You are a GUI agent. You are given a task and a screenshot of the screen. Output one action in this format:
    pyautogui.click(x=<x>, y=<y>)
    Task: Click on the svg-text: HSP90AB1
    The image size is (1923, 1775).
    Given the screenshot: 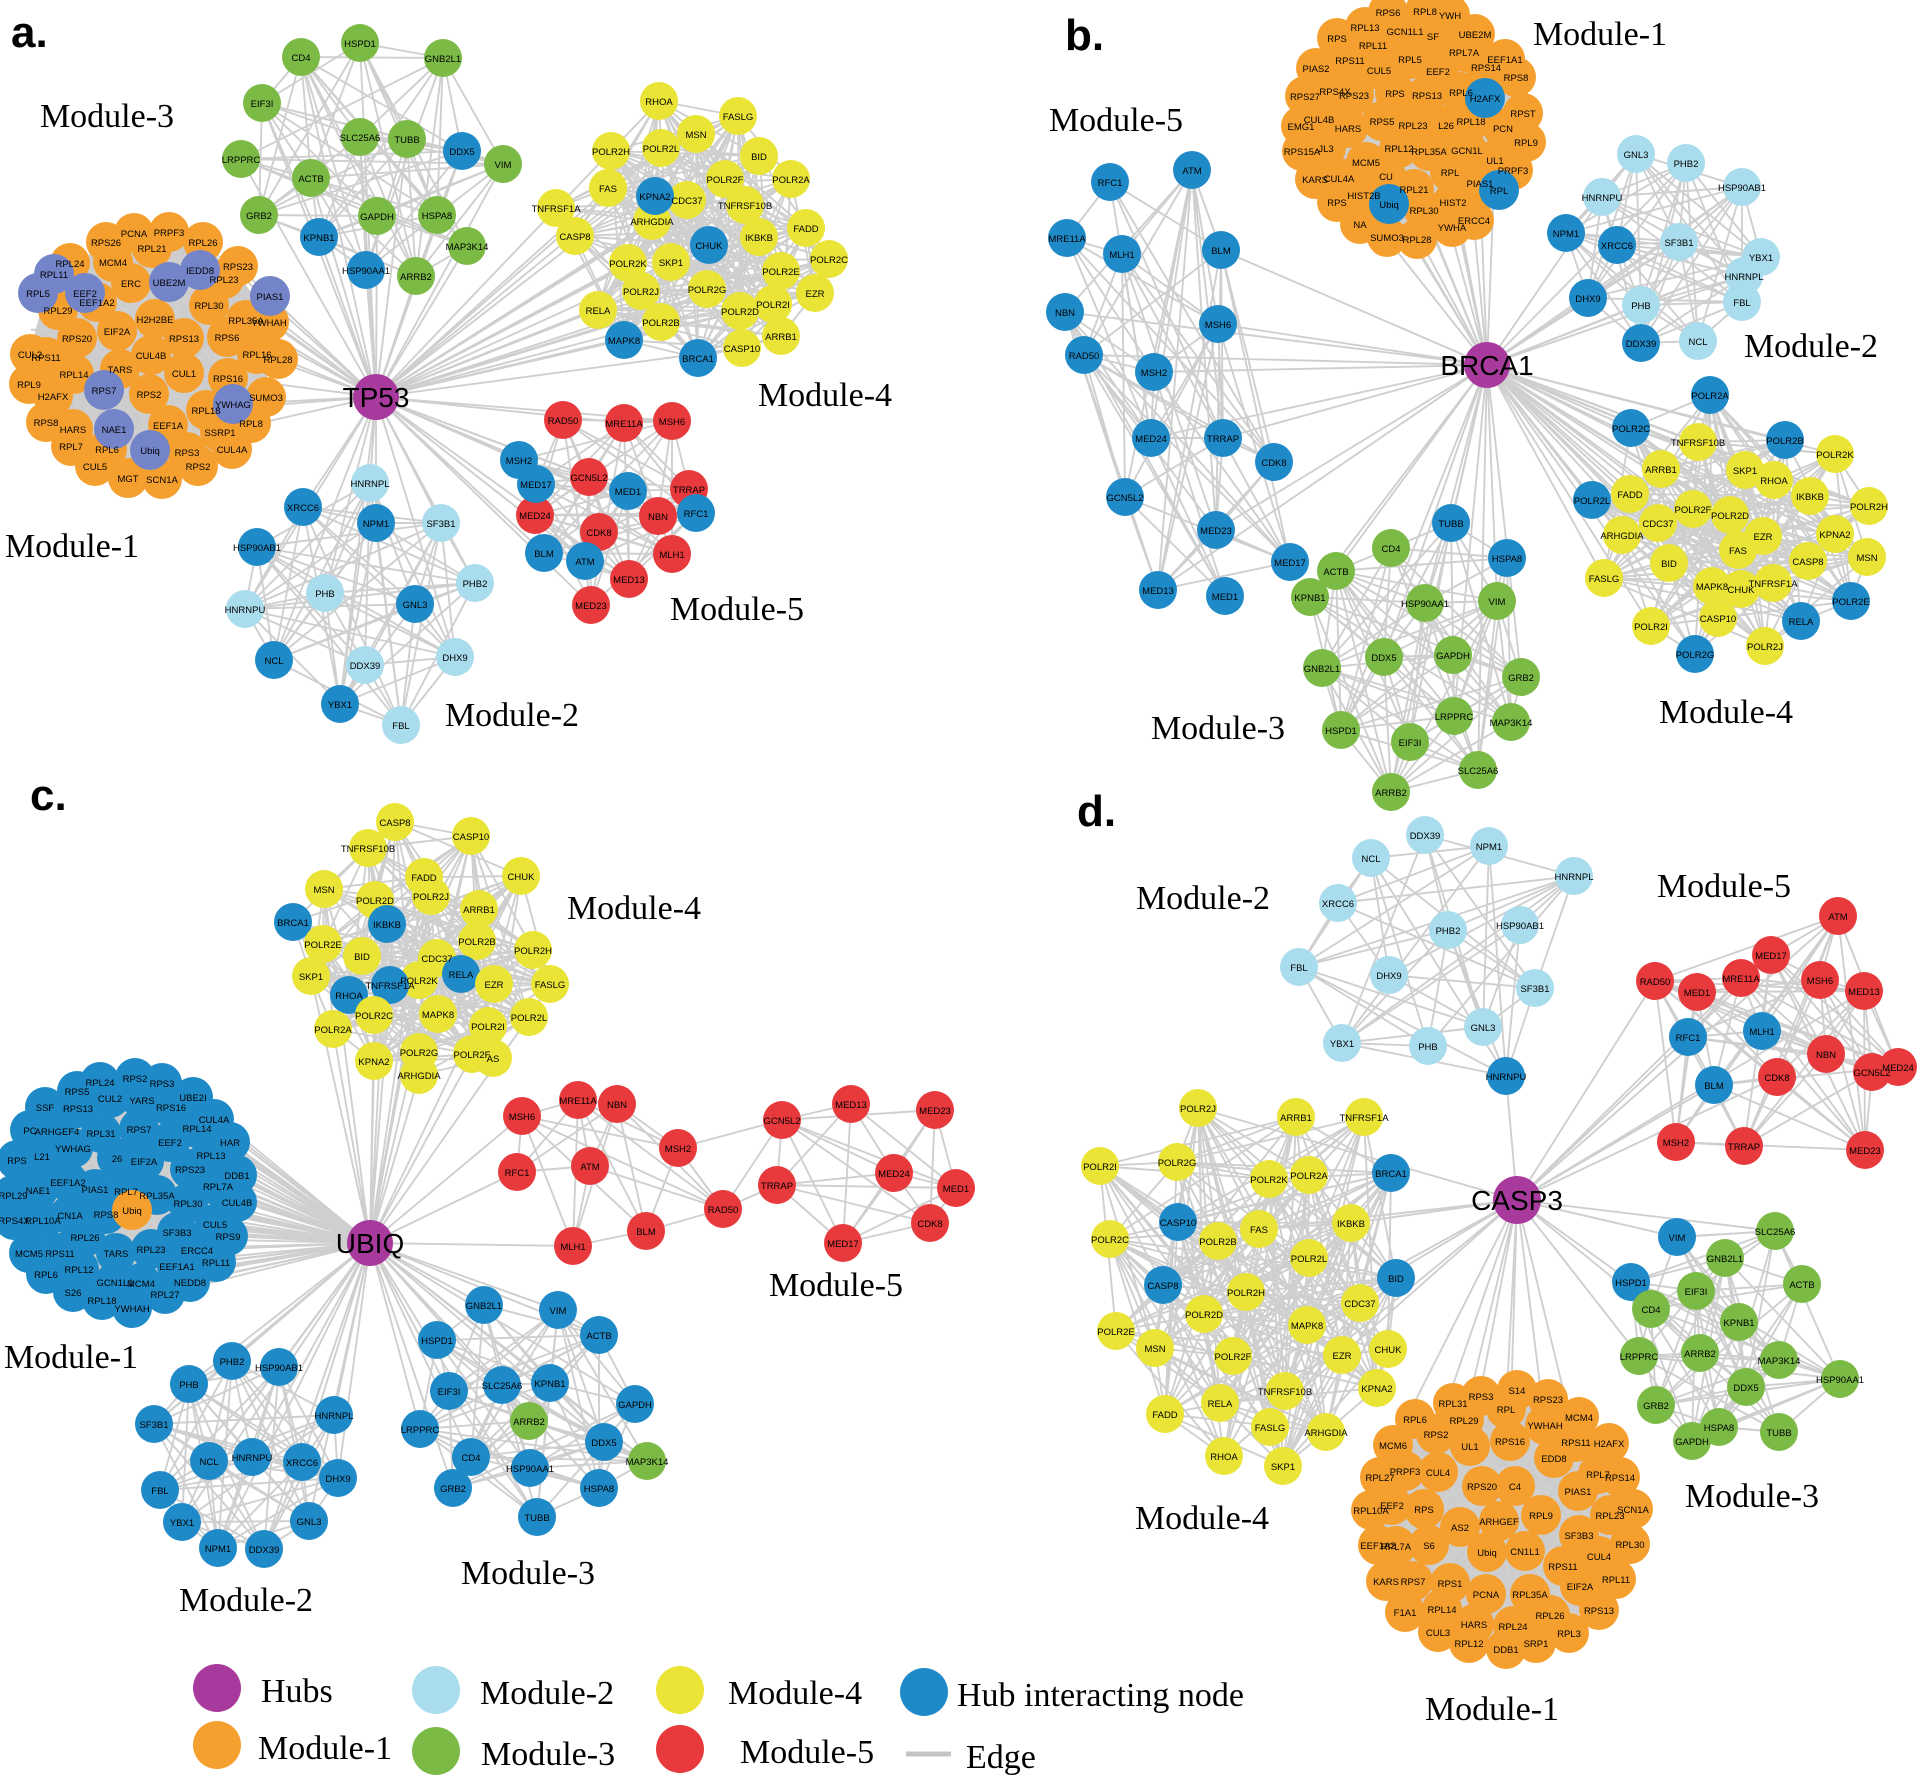 What is the action you would take?
    pyautogui.click(x=257, y=548)
    